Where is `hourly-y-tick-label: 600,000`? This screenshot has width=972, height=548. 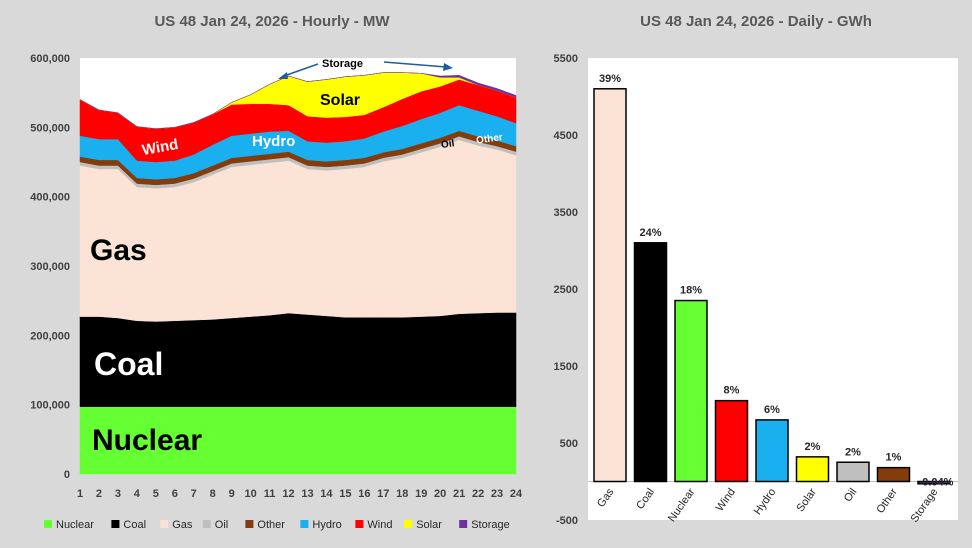 hourly-y-tick-label: 600,000 is located at coordinates (50, 59).